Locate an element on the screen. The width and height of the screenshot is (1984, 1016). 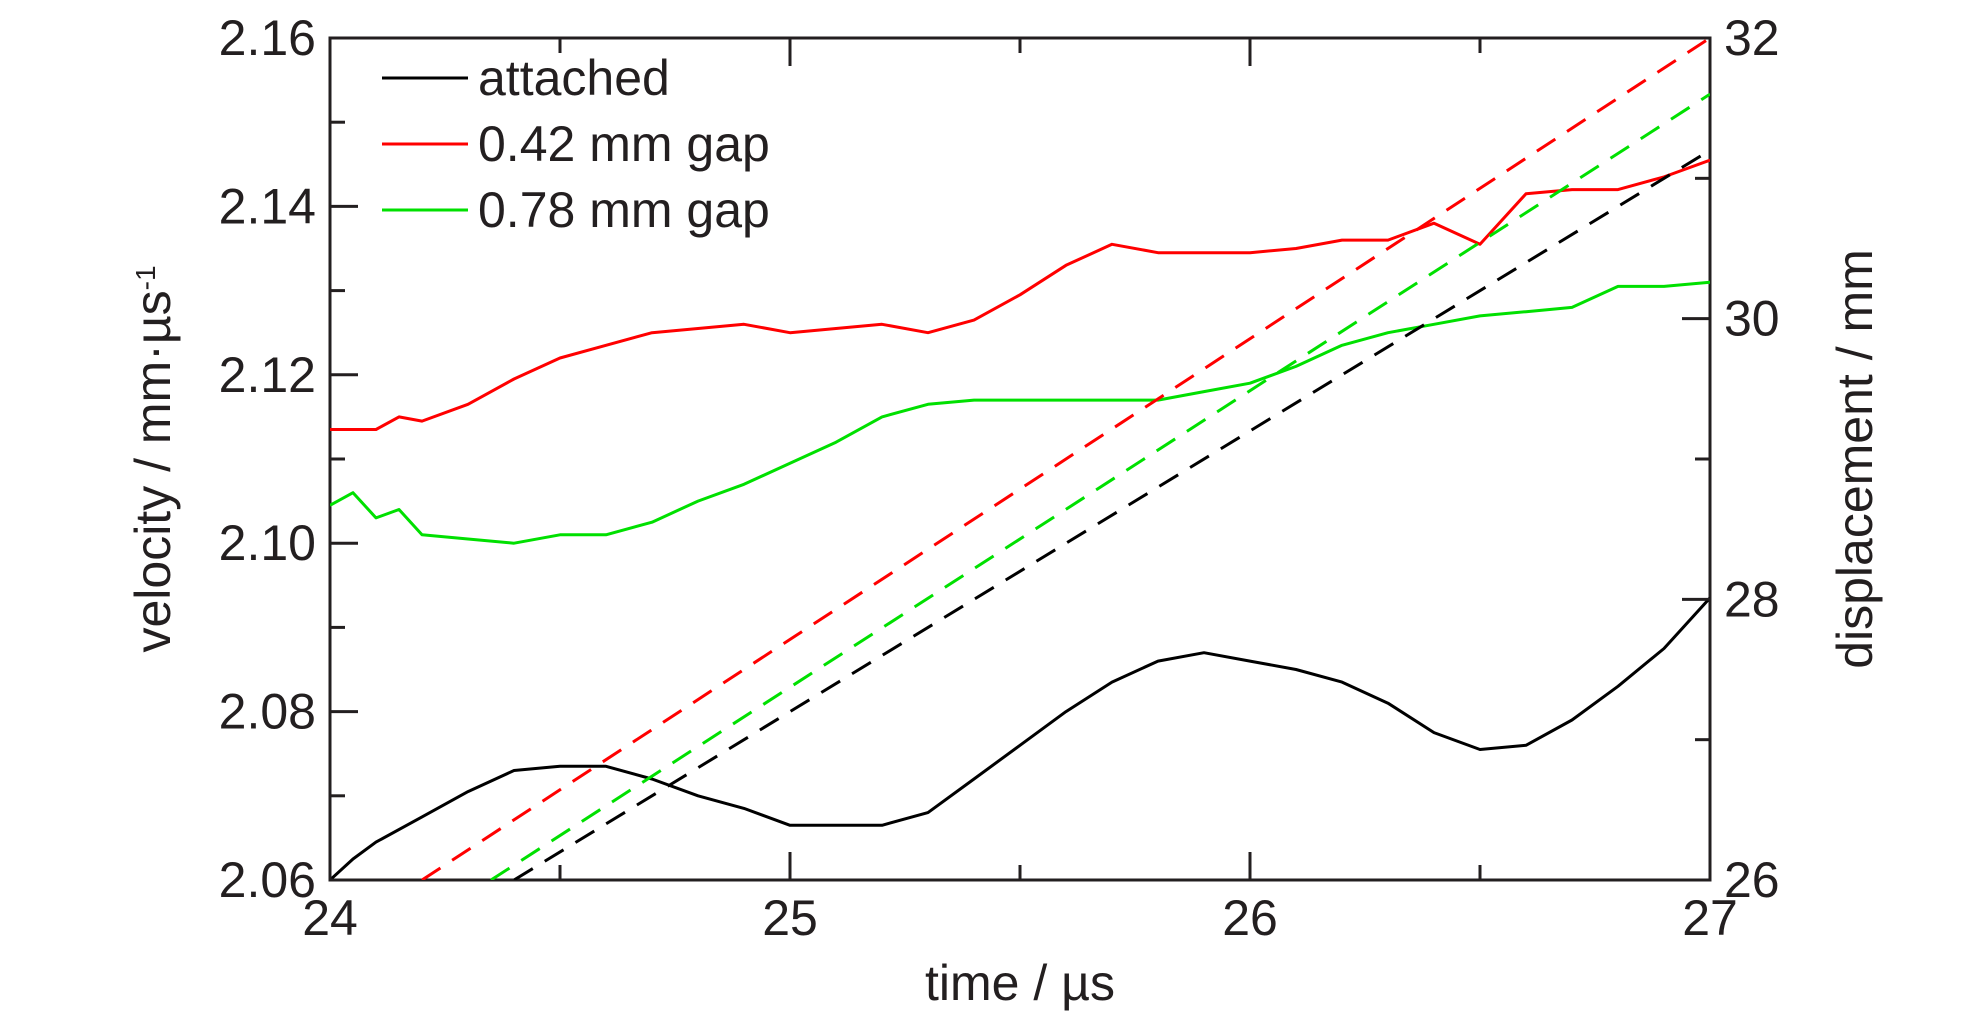
y-right-tick-label: 32 is located at coordinates (1752, 38).